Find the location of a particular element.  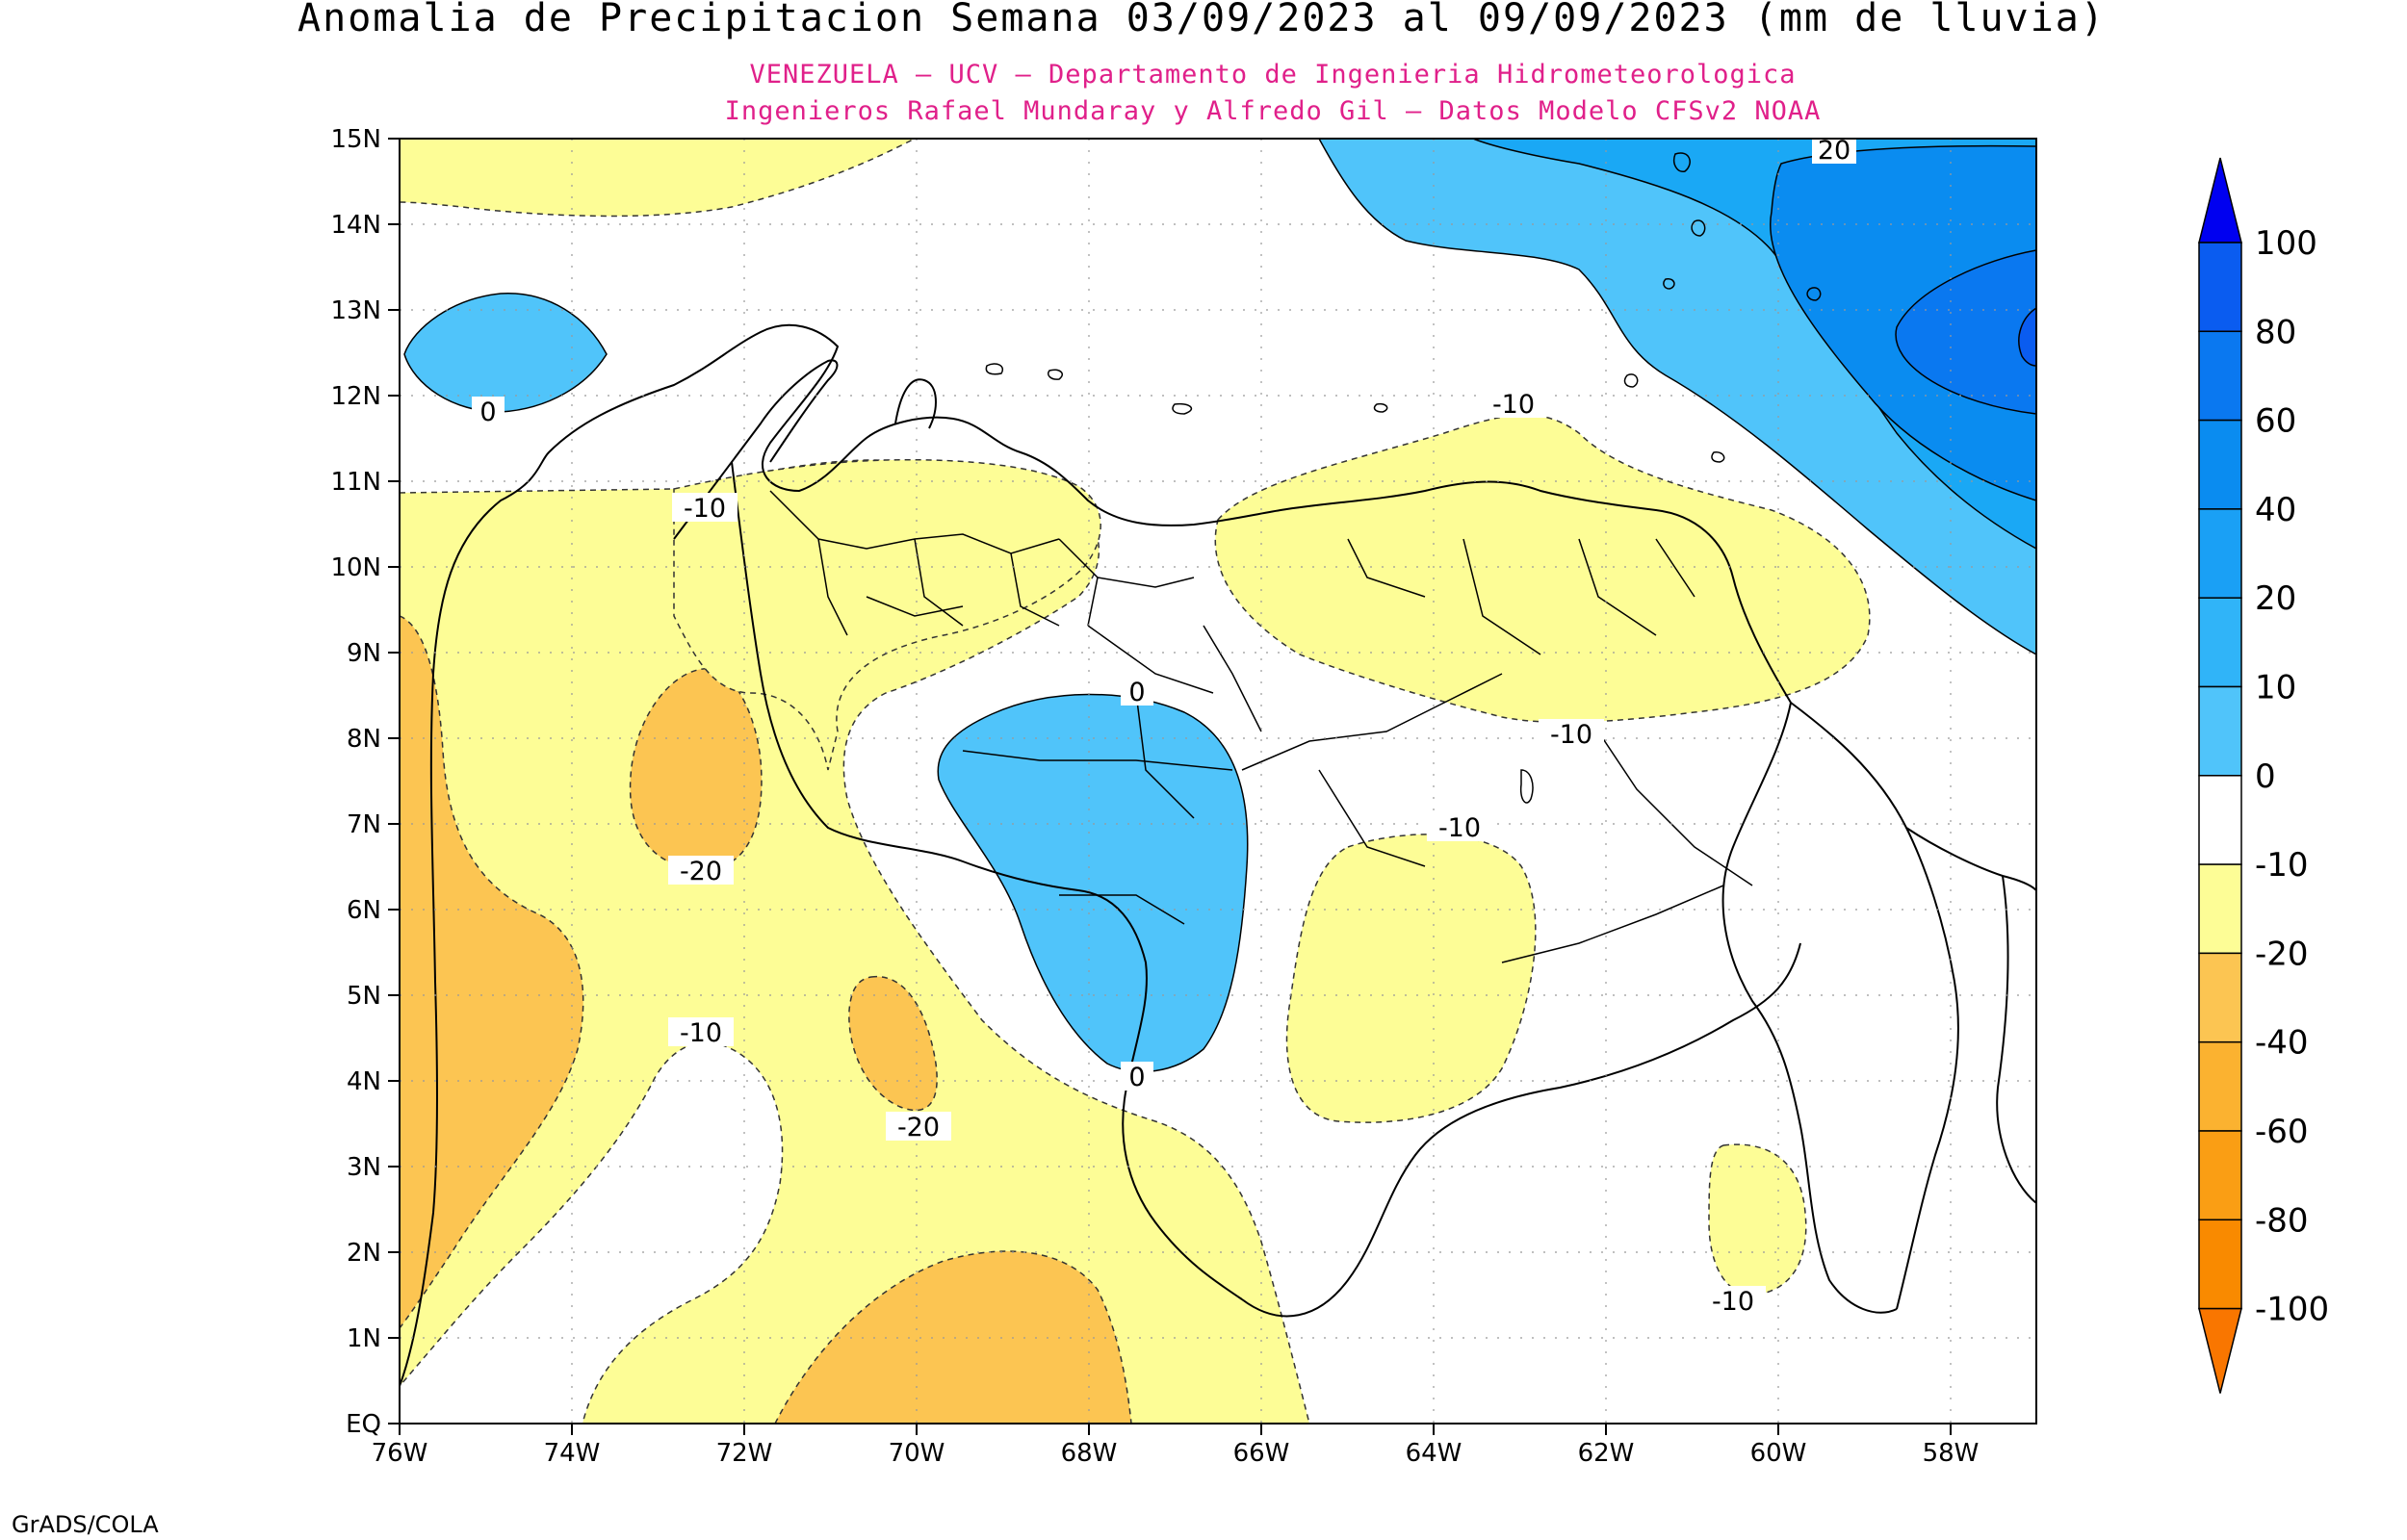

border-colombia-venezuela is located at coordinates (987, 880).